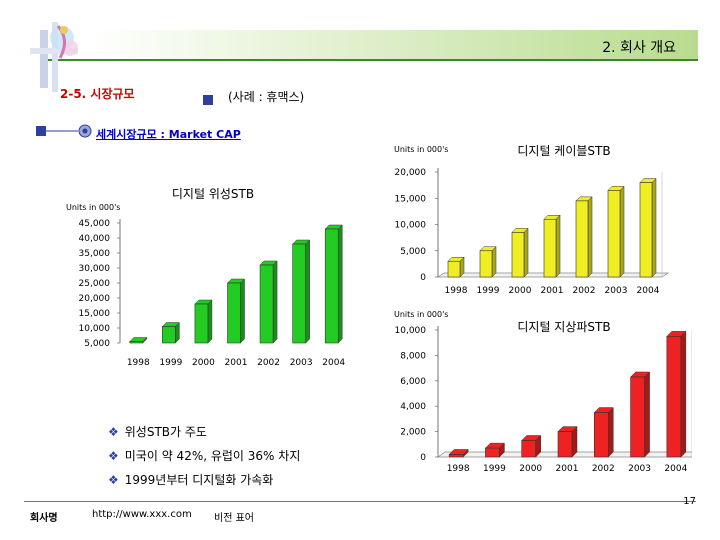  Describe the element at coordinates (208, 100) in the screenshot. I see `section-square-marker` at that location.